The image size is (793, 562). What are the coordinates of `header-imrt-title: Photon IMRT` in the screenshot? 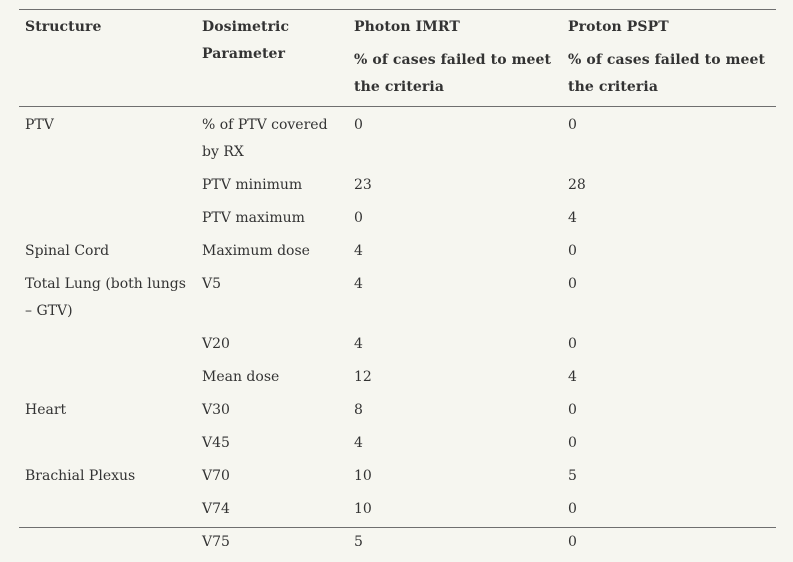 It's located at (458, 27).